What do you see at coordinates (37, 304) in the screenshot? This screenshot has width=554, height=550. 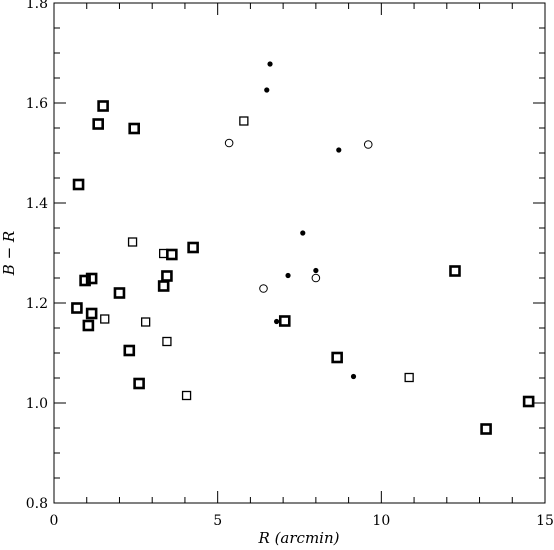 I see `y-tick-label: 1.2` at bounding box center [37, 304].